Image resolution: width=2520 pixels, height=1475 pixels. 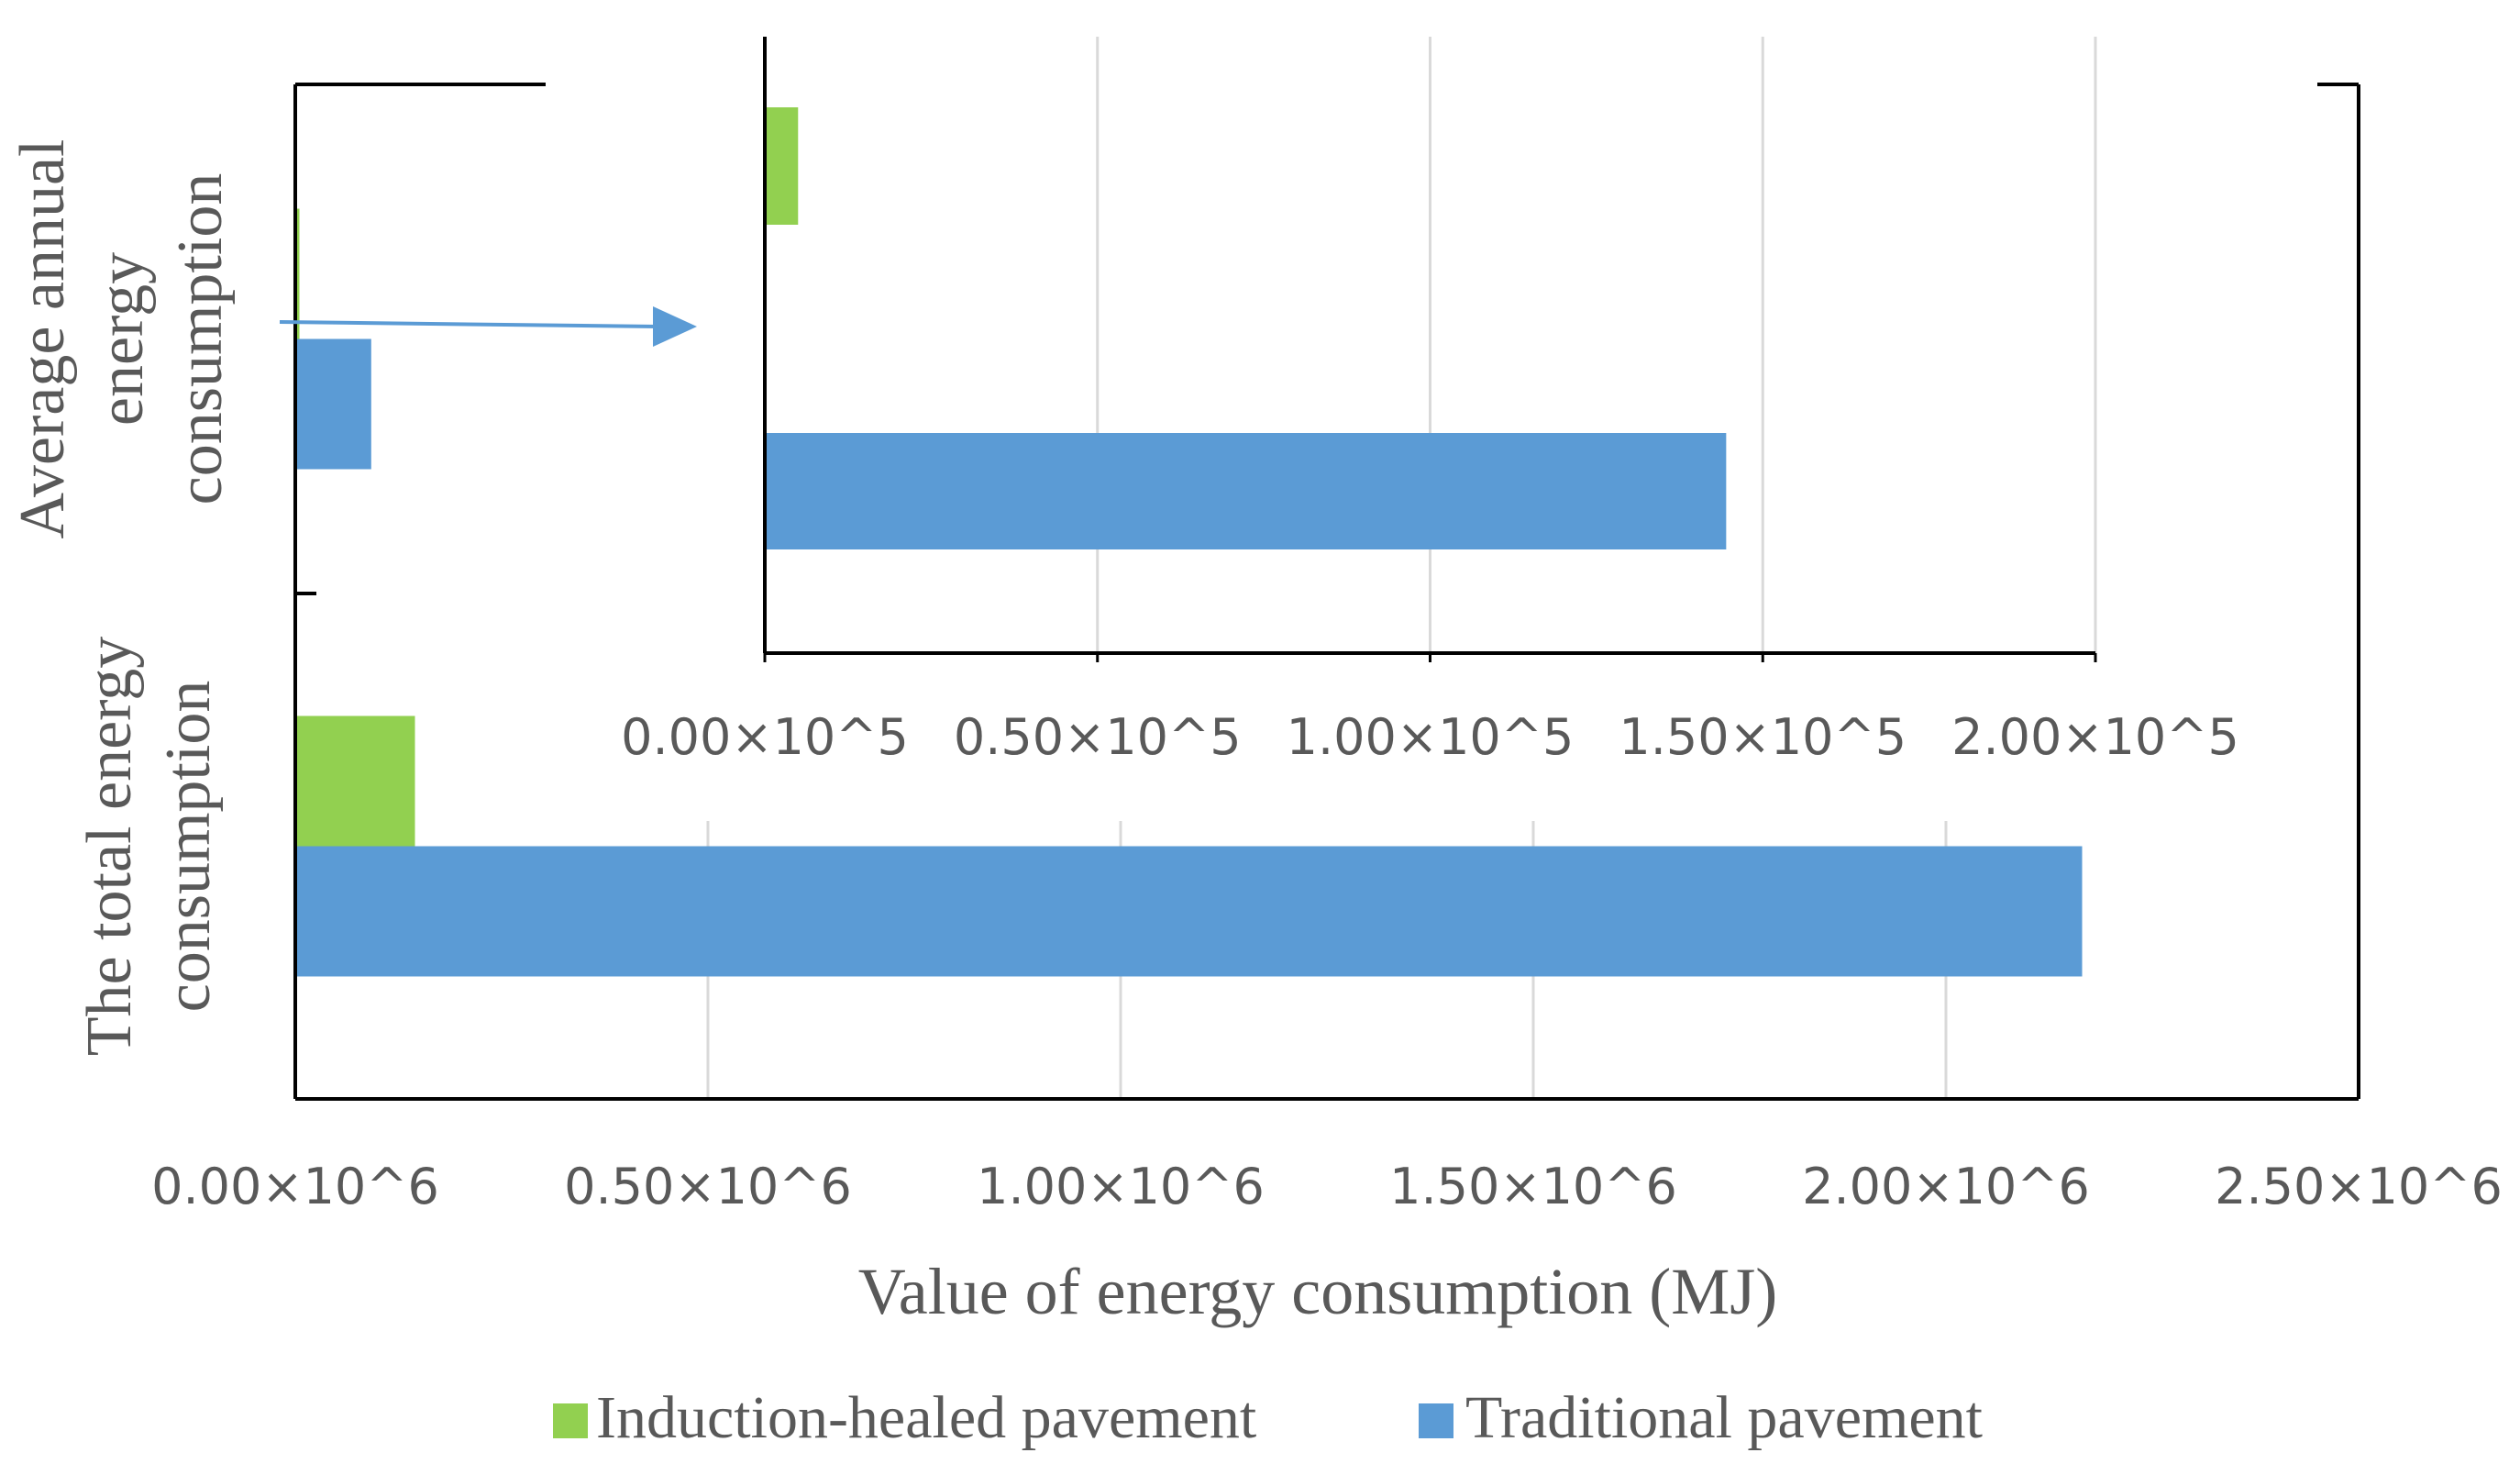 I want to click on category-label: The total energy, so click(x=109, y=846).